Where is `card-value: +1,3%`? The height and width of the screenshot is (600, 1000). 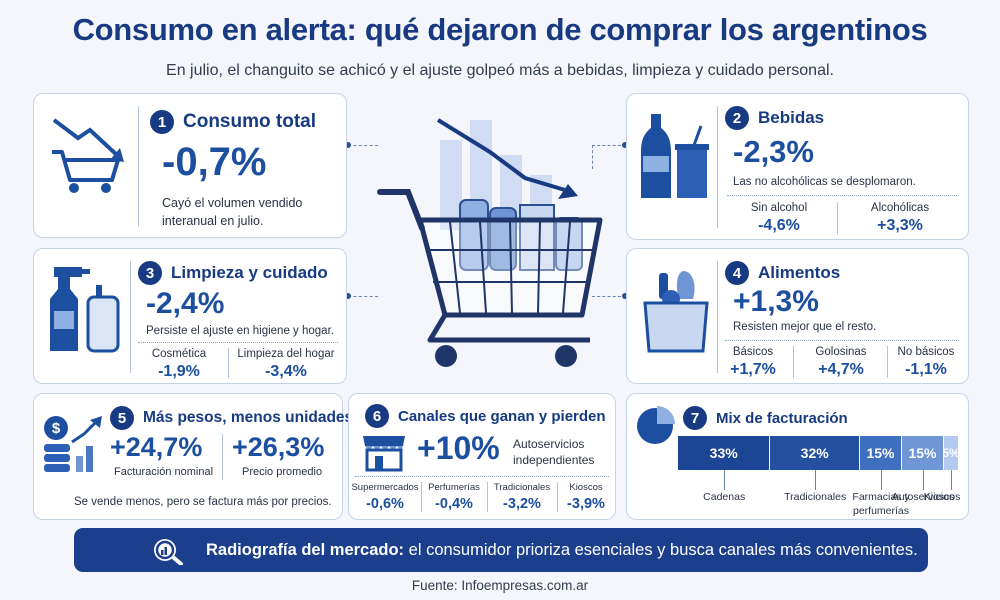
card-value: +1,3% is located at coordinates (776, 301).